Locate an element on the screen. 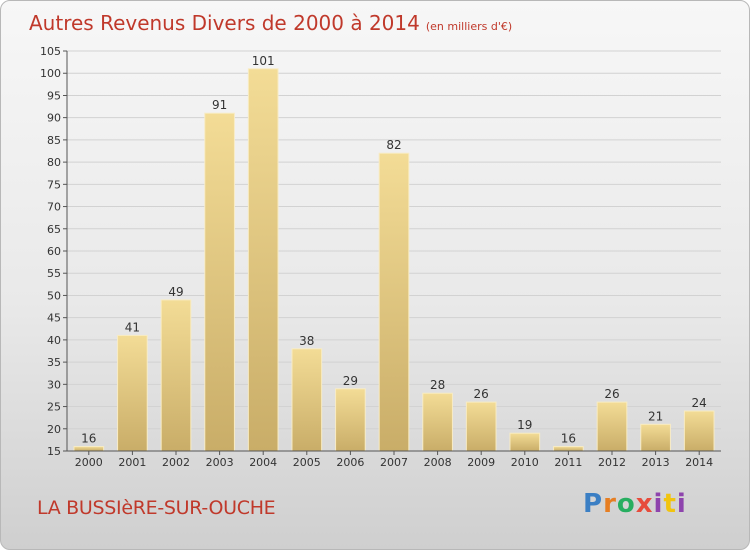 The height and width of the screenshot is (550, 750). bar-2010 is located at coordinates (525, 442).